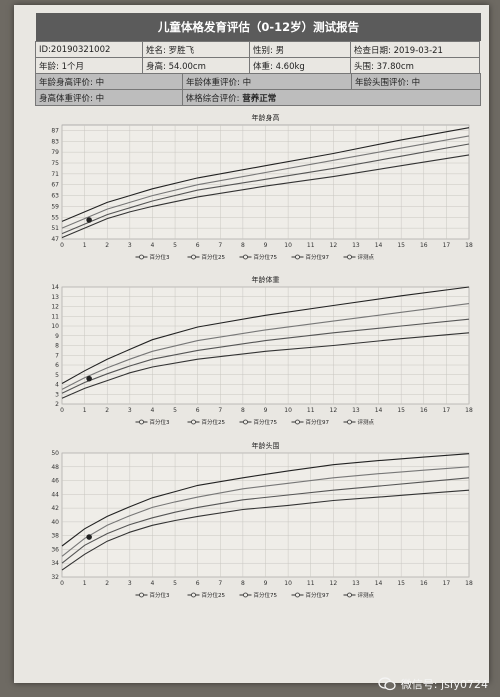 The height and width of the screenshot is (697, 500). I want to click on y-tick-label: 51, so click(55, 228).